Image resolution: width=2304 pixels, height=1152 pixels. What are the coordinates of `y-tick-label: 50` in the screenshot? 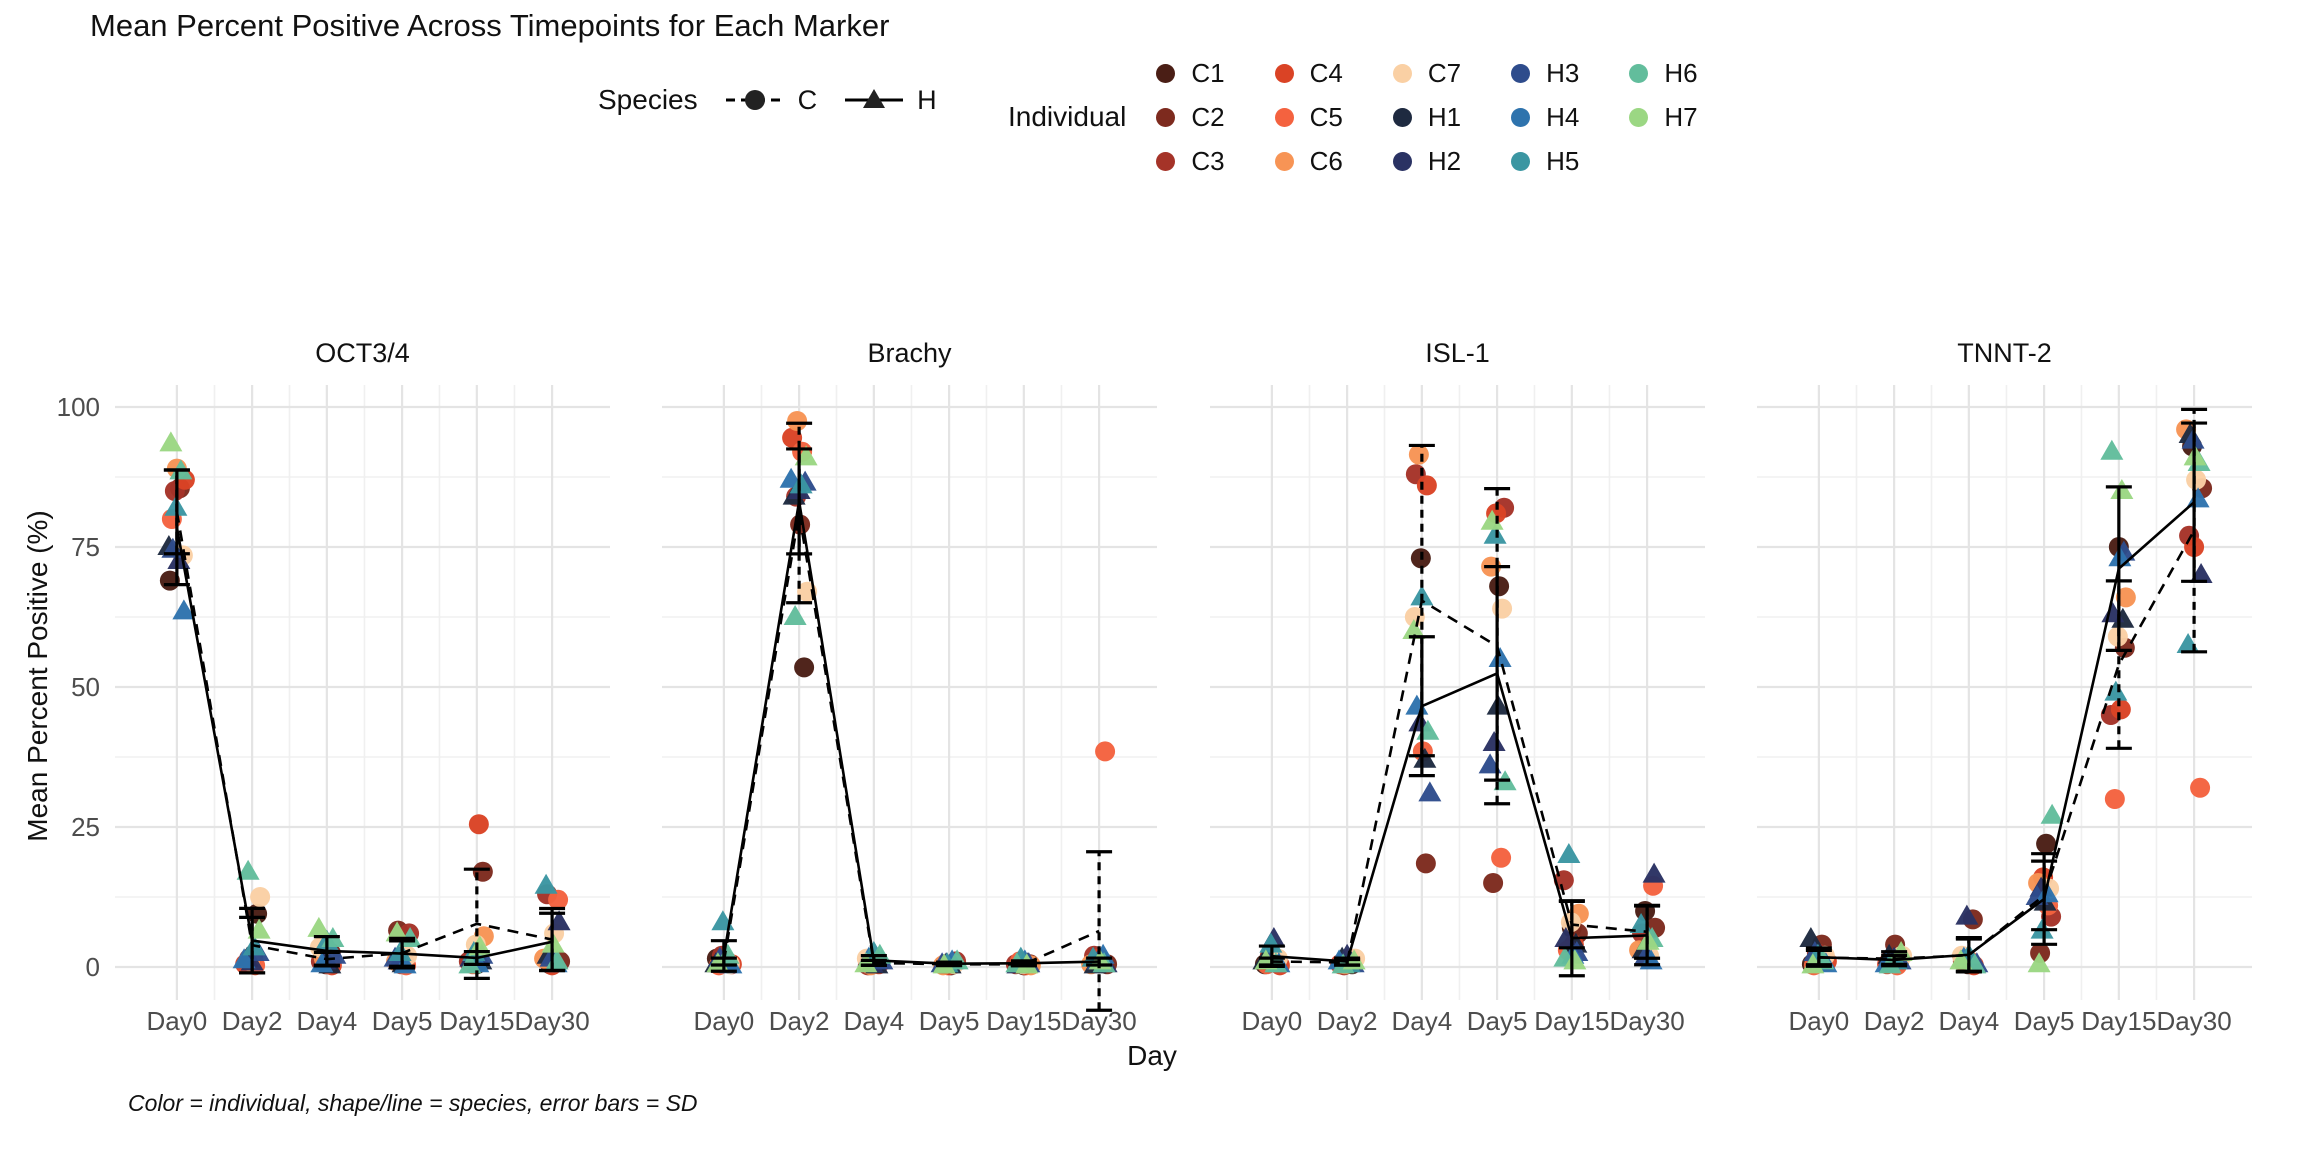 It's located at (85, 687).